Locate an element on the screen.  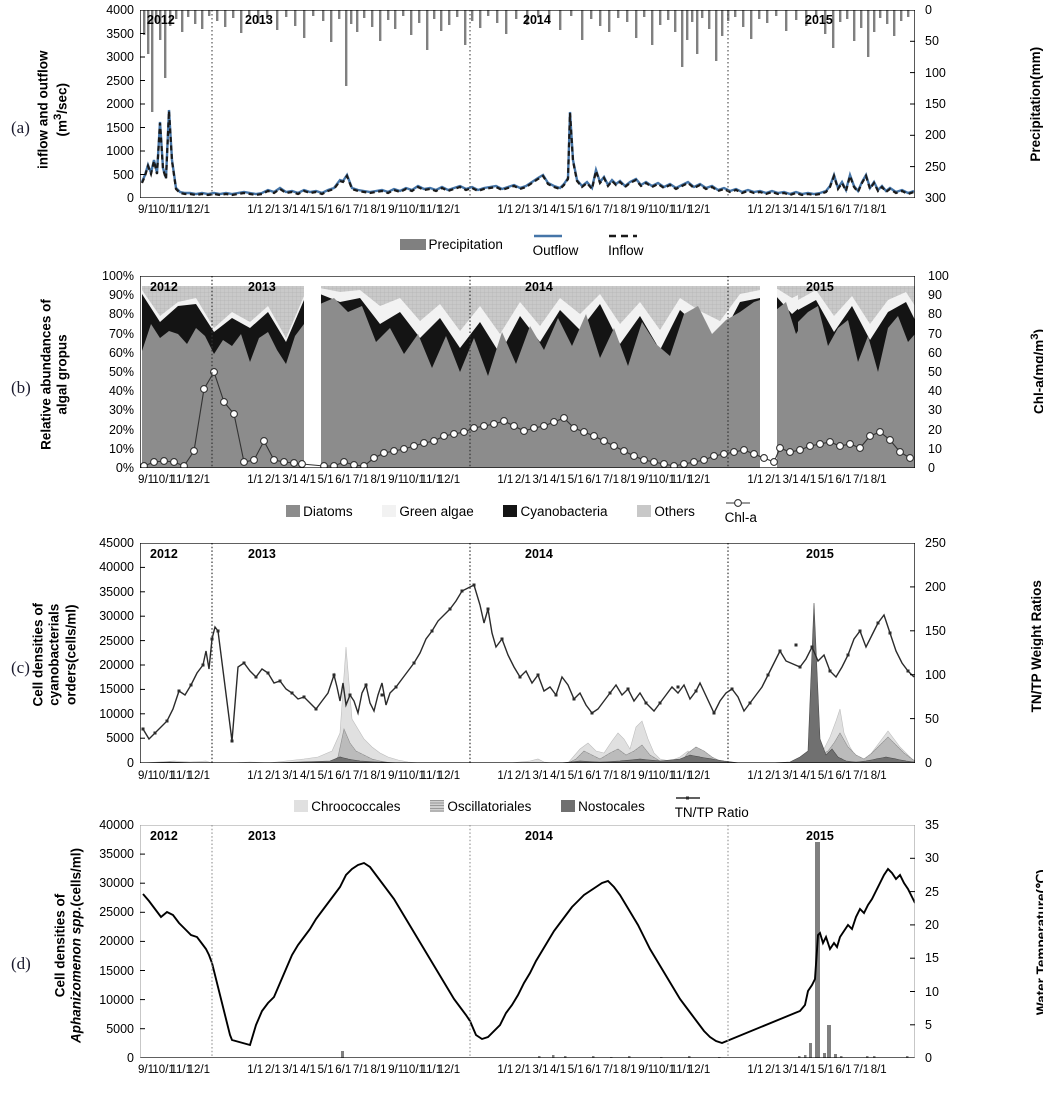
panel-d-xtick-18: 3/1 is located at coordinates (540, 1070).